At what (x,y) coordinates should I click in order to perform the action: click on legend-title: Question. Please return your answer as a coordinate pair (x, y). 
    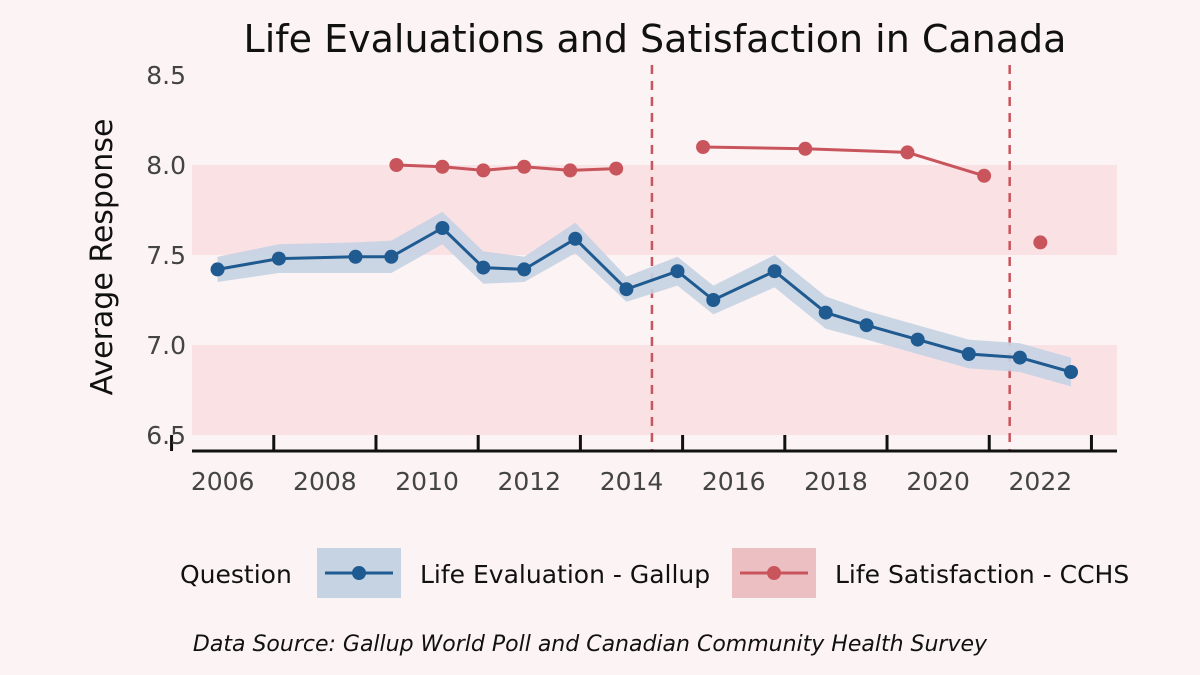
    Looking at the image, I should click on (236, 574).